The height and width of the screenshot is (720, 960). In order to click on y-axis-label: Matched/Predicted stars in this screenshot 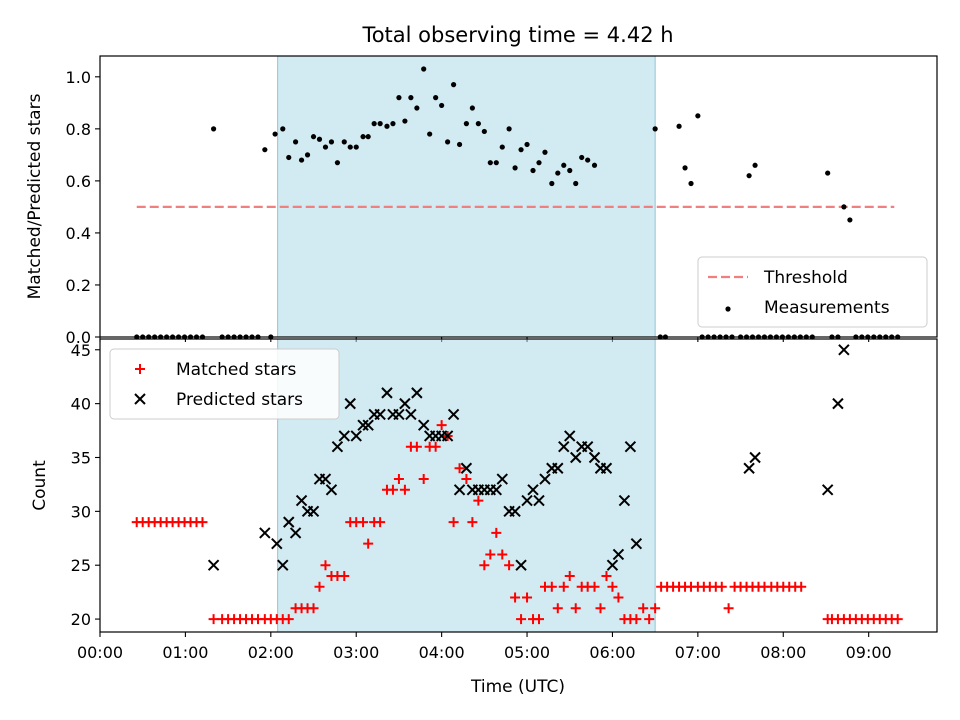, I will do `click(35, 196)`.